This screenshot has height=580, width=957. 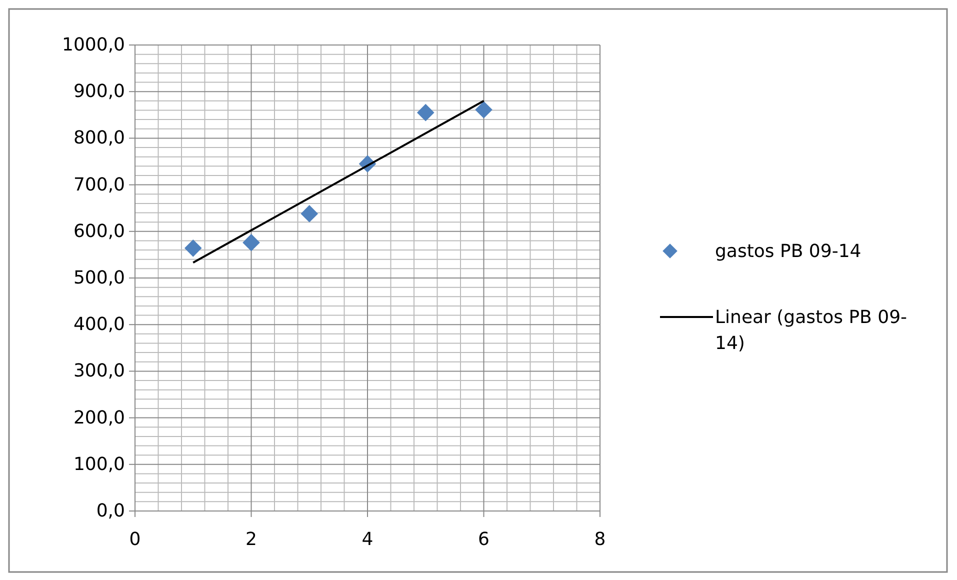 I want to click on y-tick-label: 1000,0, so click(x=93, y=45).